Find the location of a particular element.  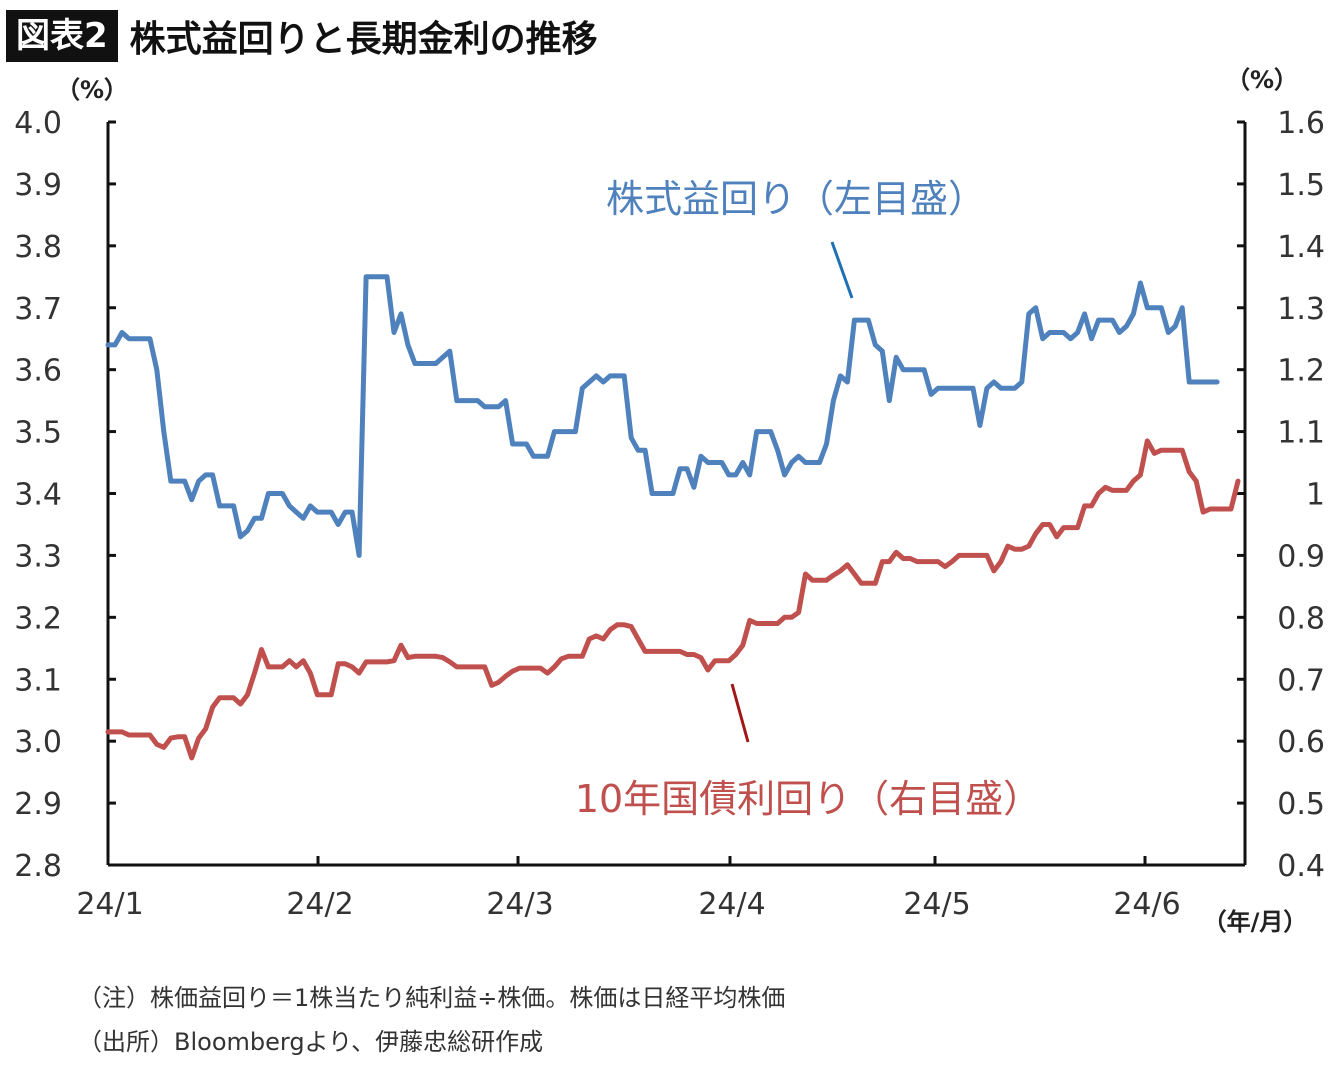

y-right-tick-label: 0.9 is located at coordinates (1301, 556).